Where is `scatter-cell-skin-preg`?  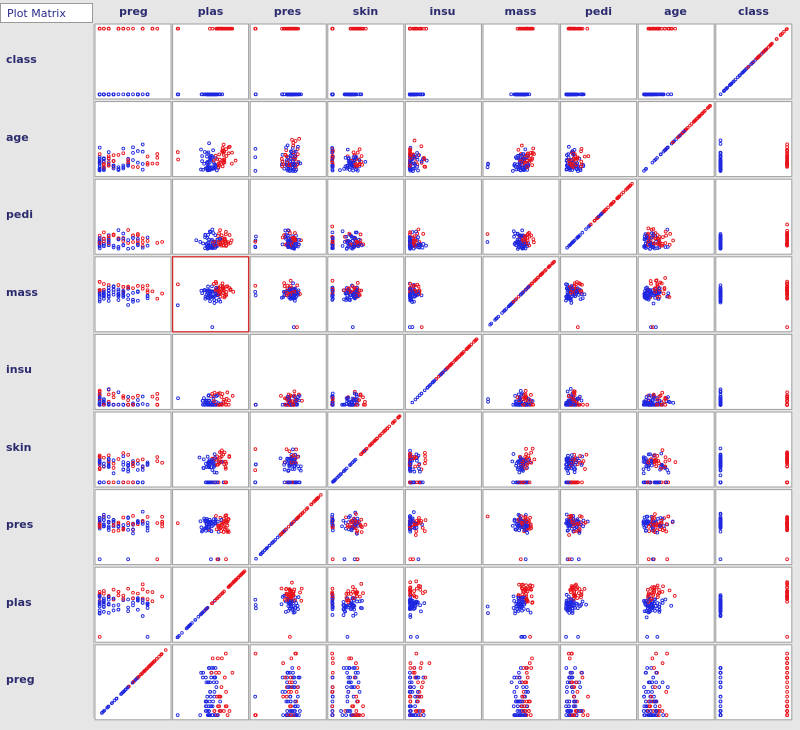
scatter-cell-skin-preg is located at coordinates (133, 449).